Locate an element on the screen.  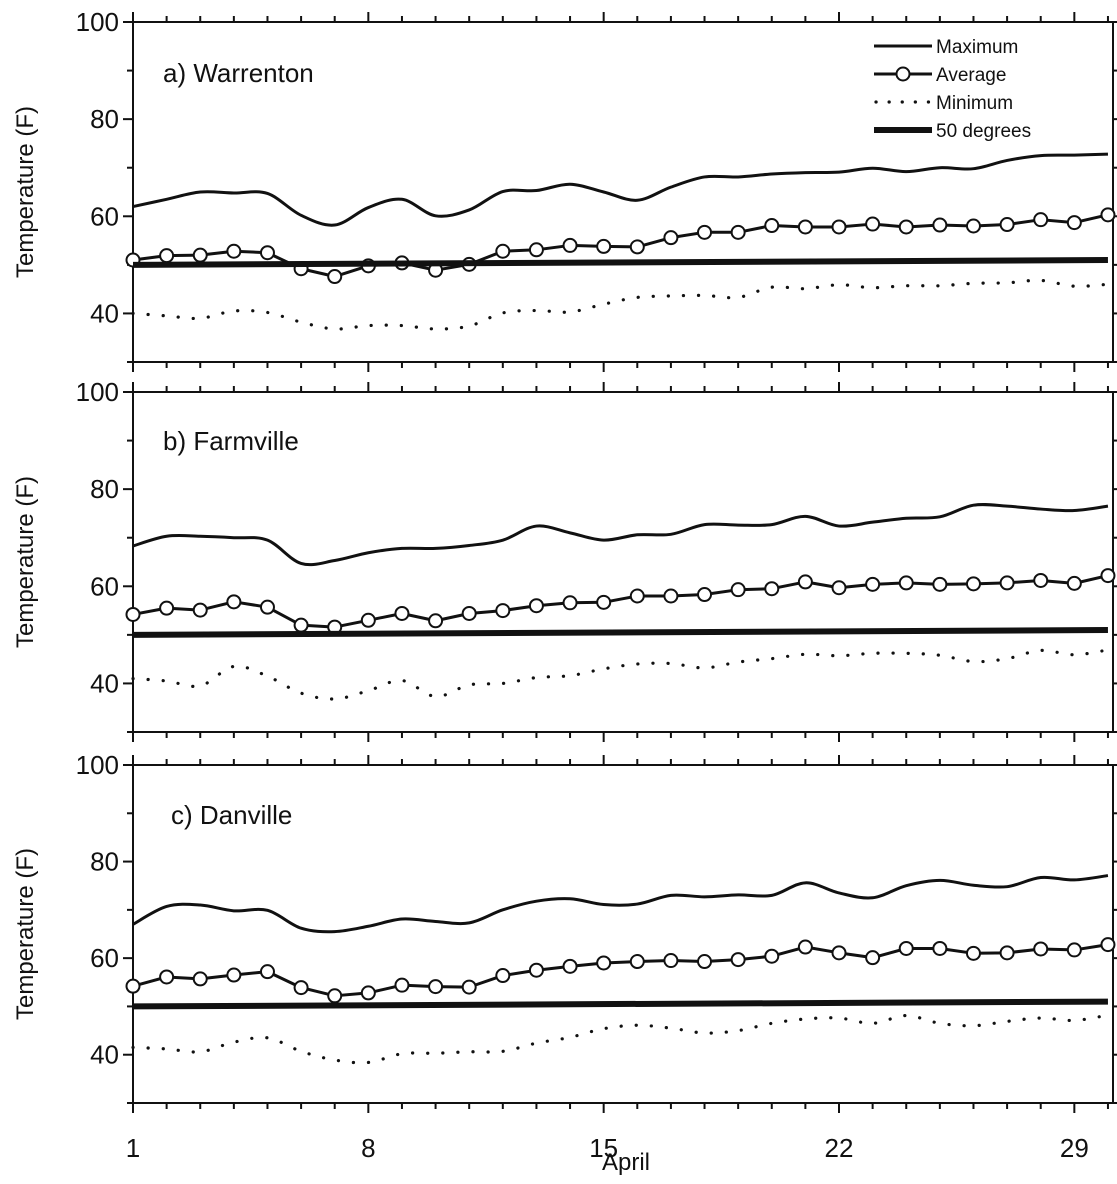
panel-title: b) Farmville is located at coordinates (231, 441).